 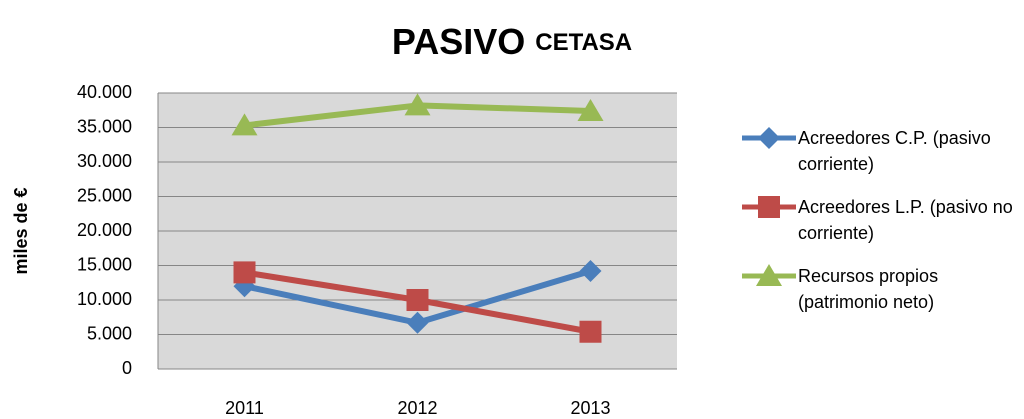 What do you see at coordinates (104, 264) in the screenshot?
I see `y-tick-label: 15.000` at bounding box center [104, 264].